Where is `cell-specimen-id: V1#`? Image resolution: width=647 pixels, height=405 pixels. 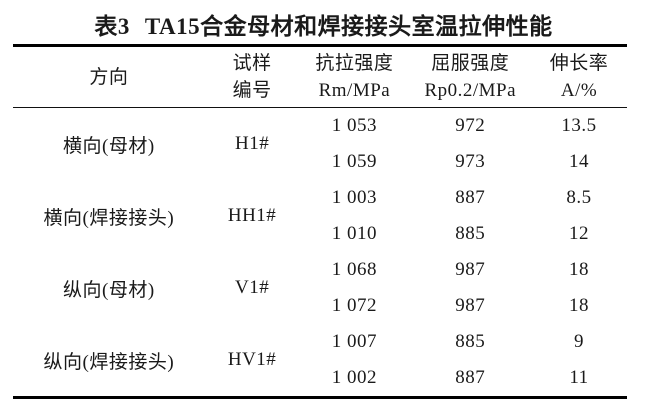 cell-specimen-id: V1# is located at coordinates (252, 287).